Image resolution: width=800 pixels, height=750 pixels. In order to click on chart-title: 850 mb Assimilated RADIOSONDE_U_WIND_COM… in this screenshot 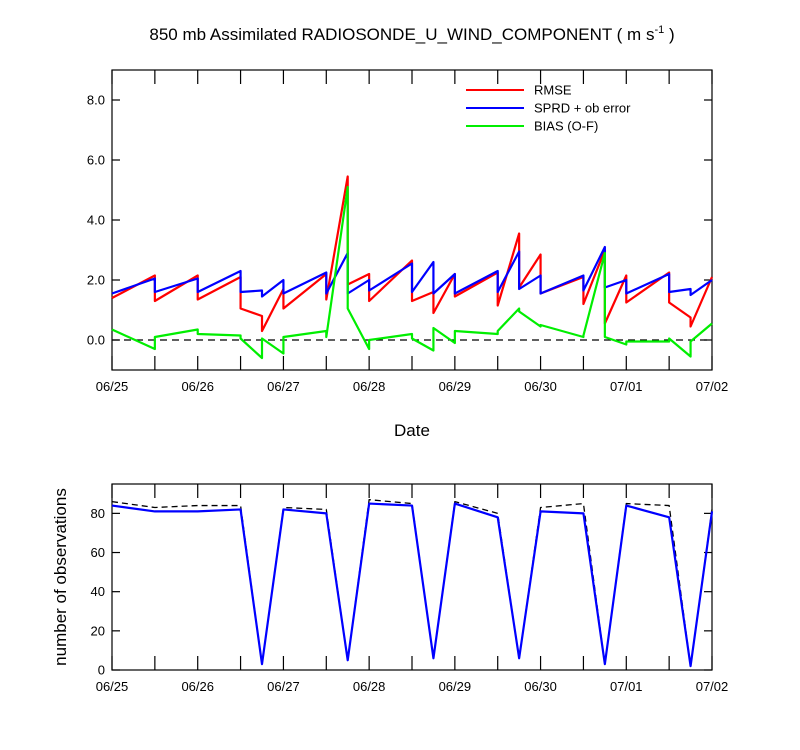, I will do `click(411, 34)`.